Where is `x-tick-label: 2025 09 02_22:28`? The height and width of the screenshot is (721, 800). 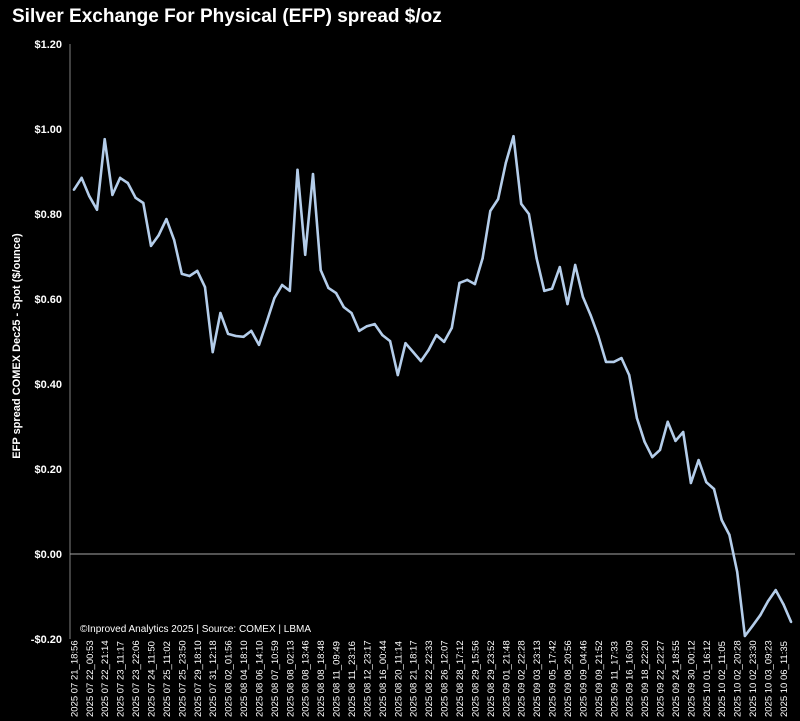
x-tick-label: 2025 09 02_22:28 is located at coordinates (522, 678).